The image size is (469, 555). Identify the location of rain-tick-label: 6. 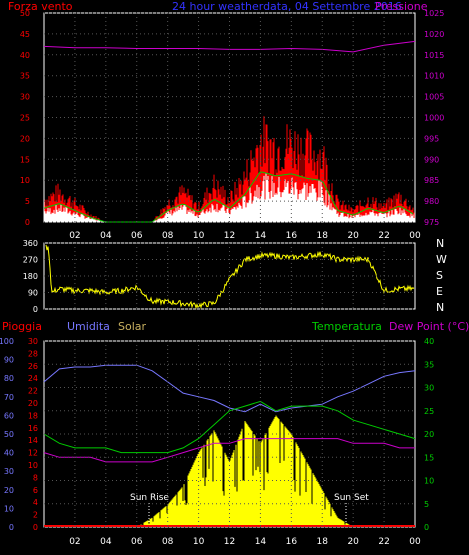
(35, 490).